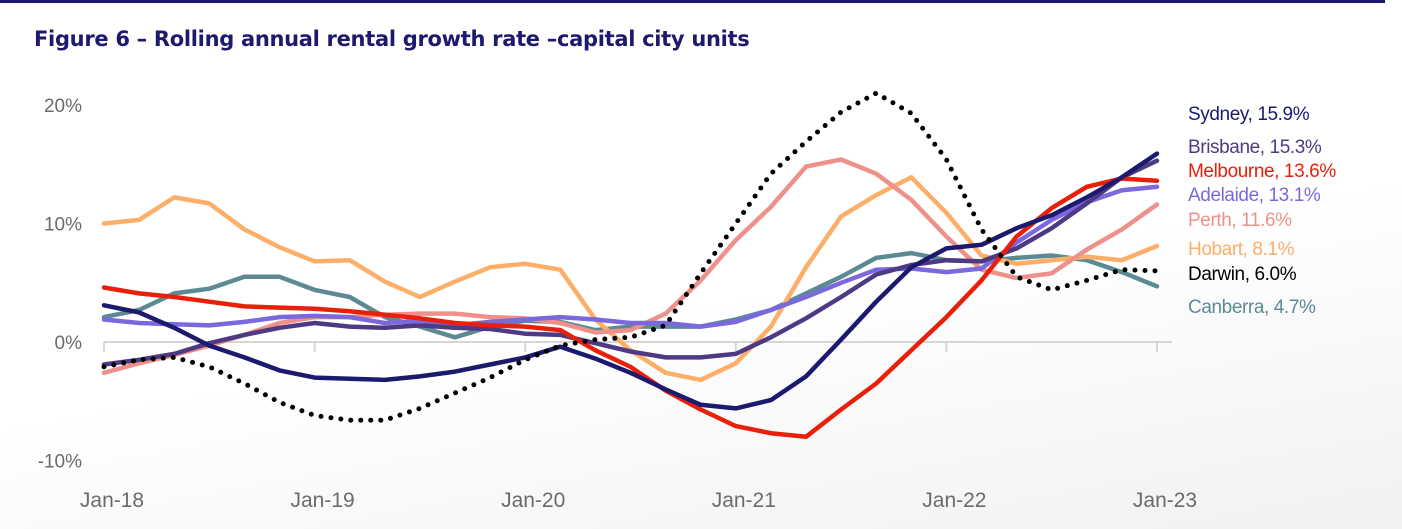 This screenshot has width=1402, height=529. I want to click on series-label-canberra: Canberra, 4.7%, so click(1252, 307).